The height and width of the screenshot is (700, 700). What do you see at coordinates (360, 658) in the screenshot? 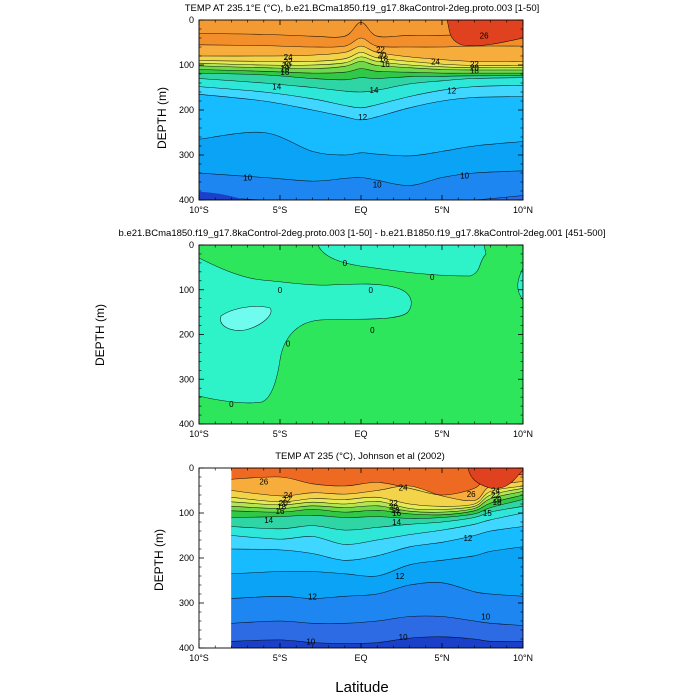
I see `x-tick-label: EQ` at bounding box center [360, 658].